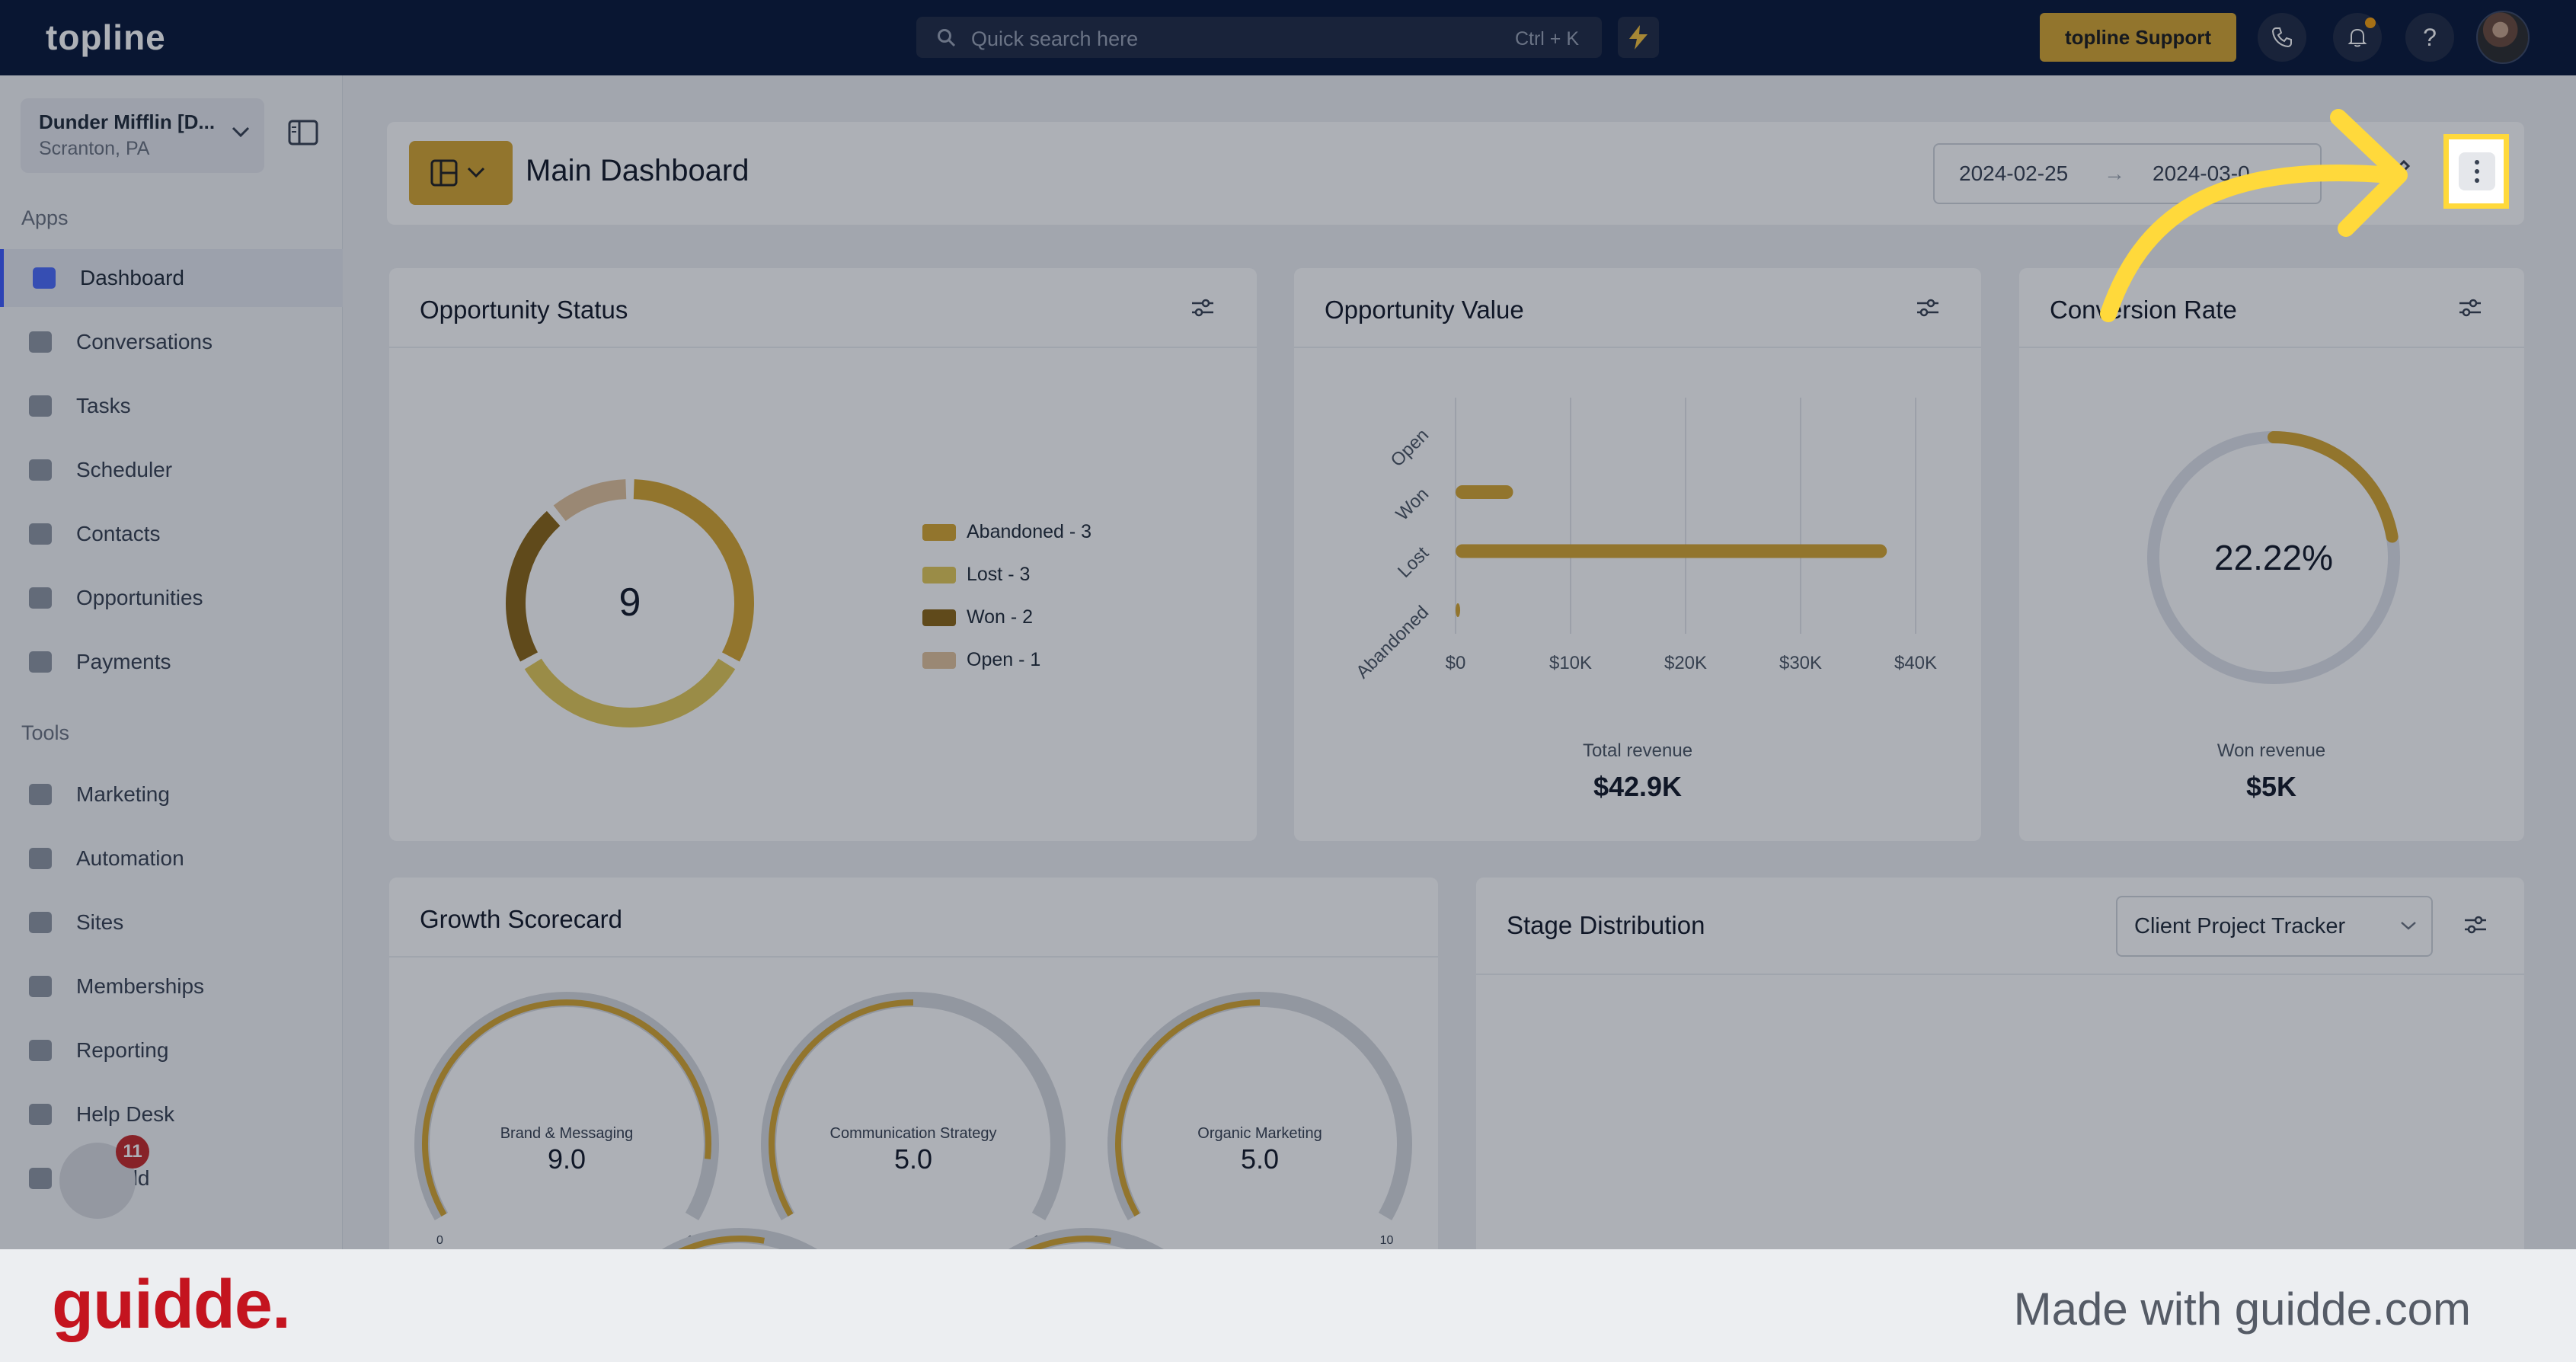  I want to click on more-options-button-highlighted, so click(2477, 171).